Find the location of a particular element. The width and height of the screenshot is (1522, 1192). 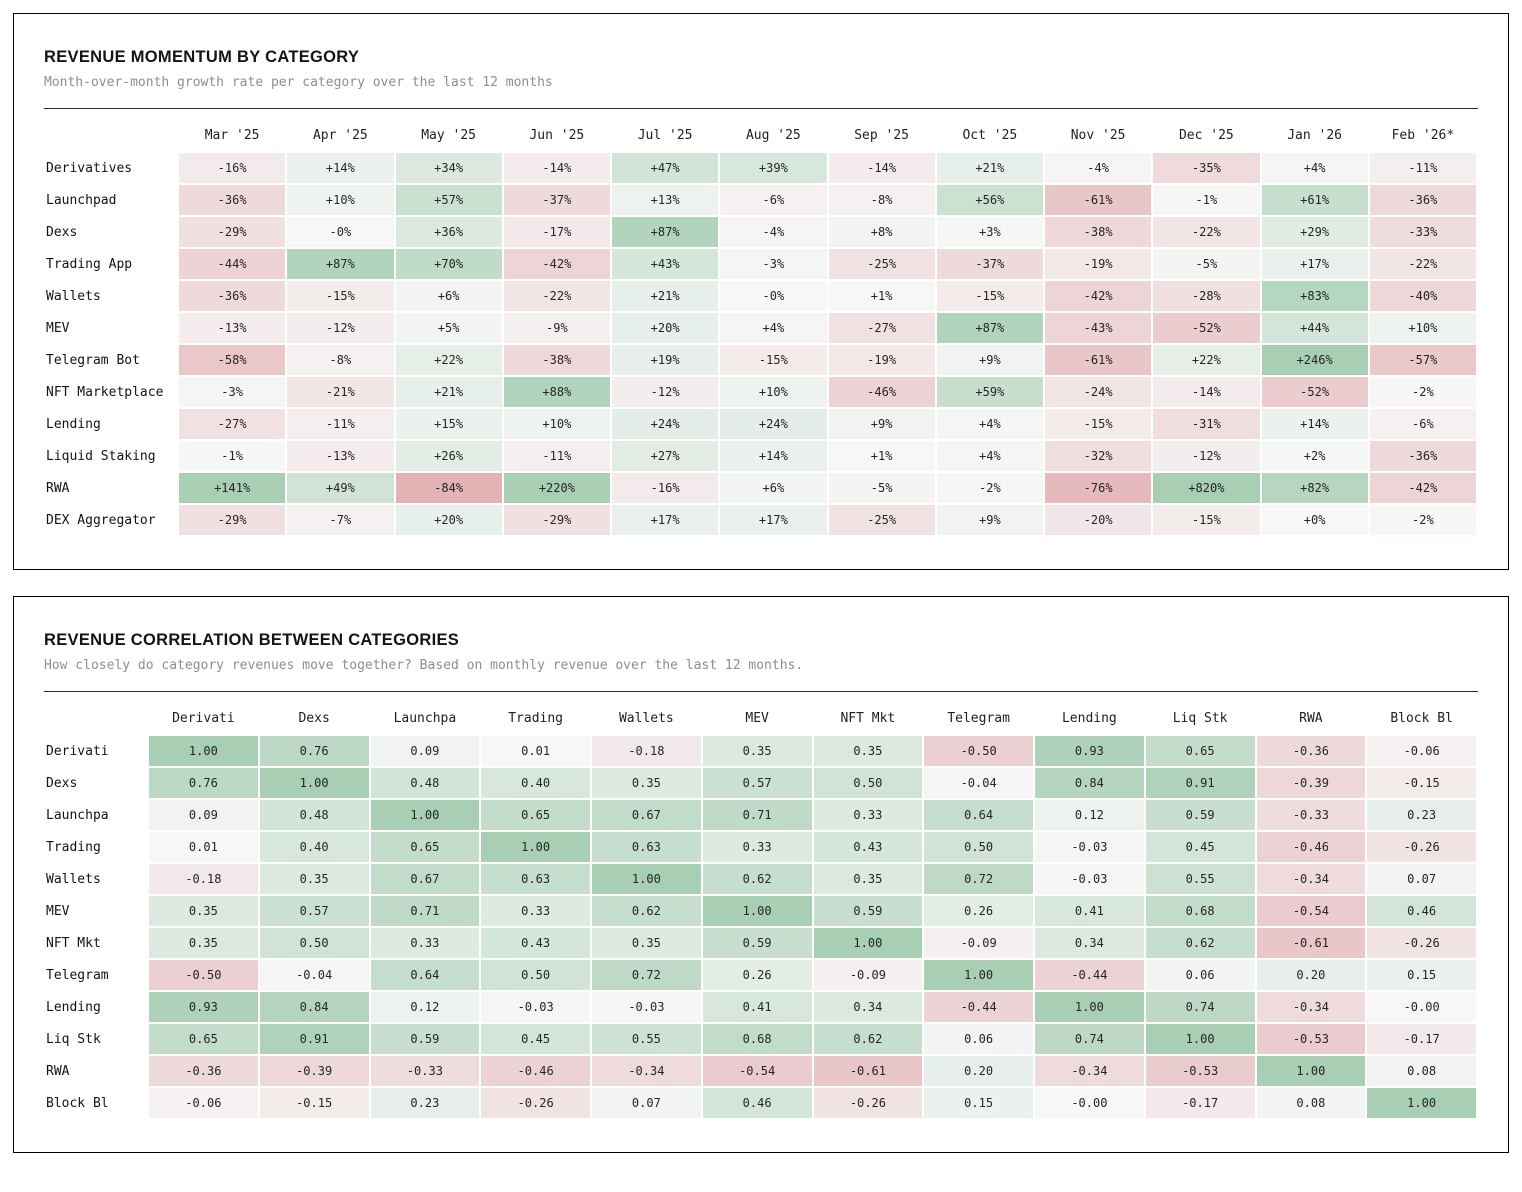

heatmap-cell: +1% is located at coordinates (881, 296).